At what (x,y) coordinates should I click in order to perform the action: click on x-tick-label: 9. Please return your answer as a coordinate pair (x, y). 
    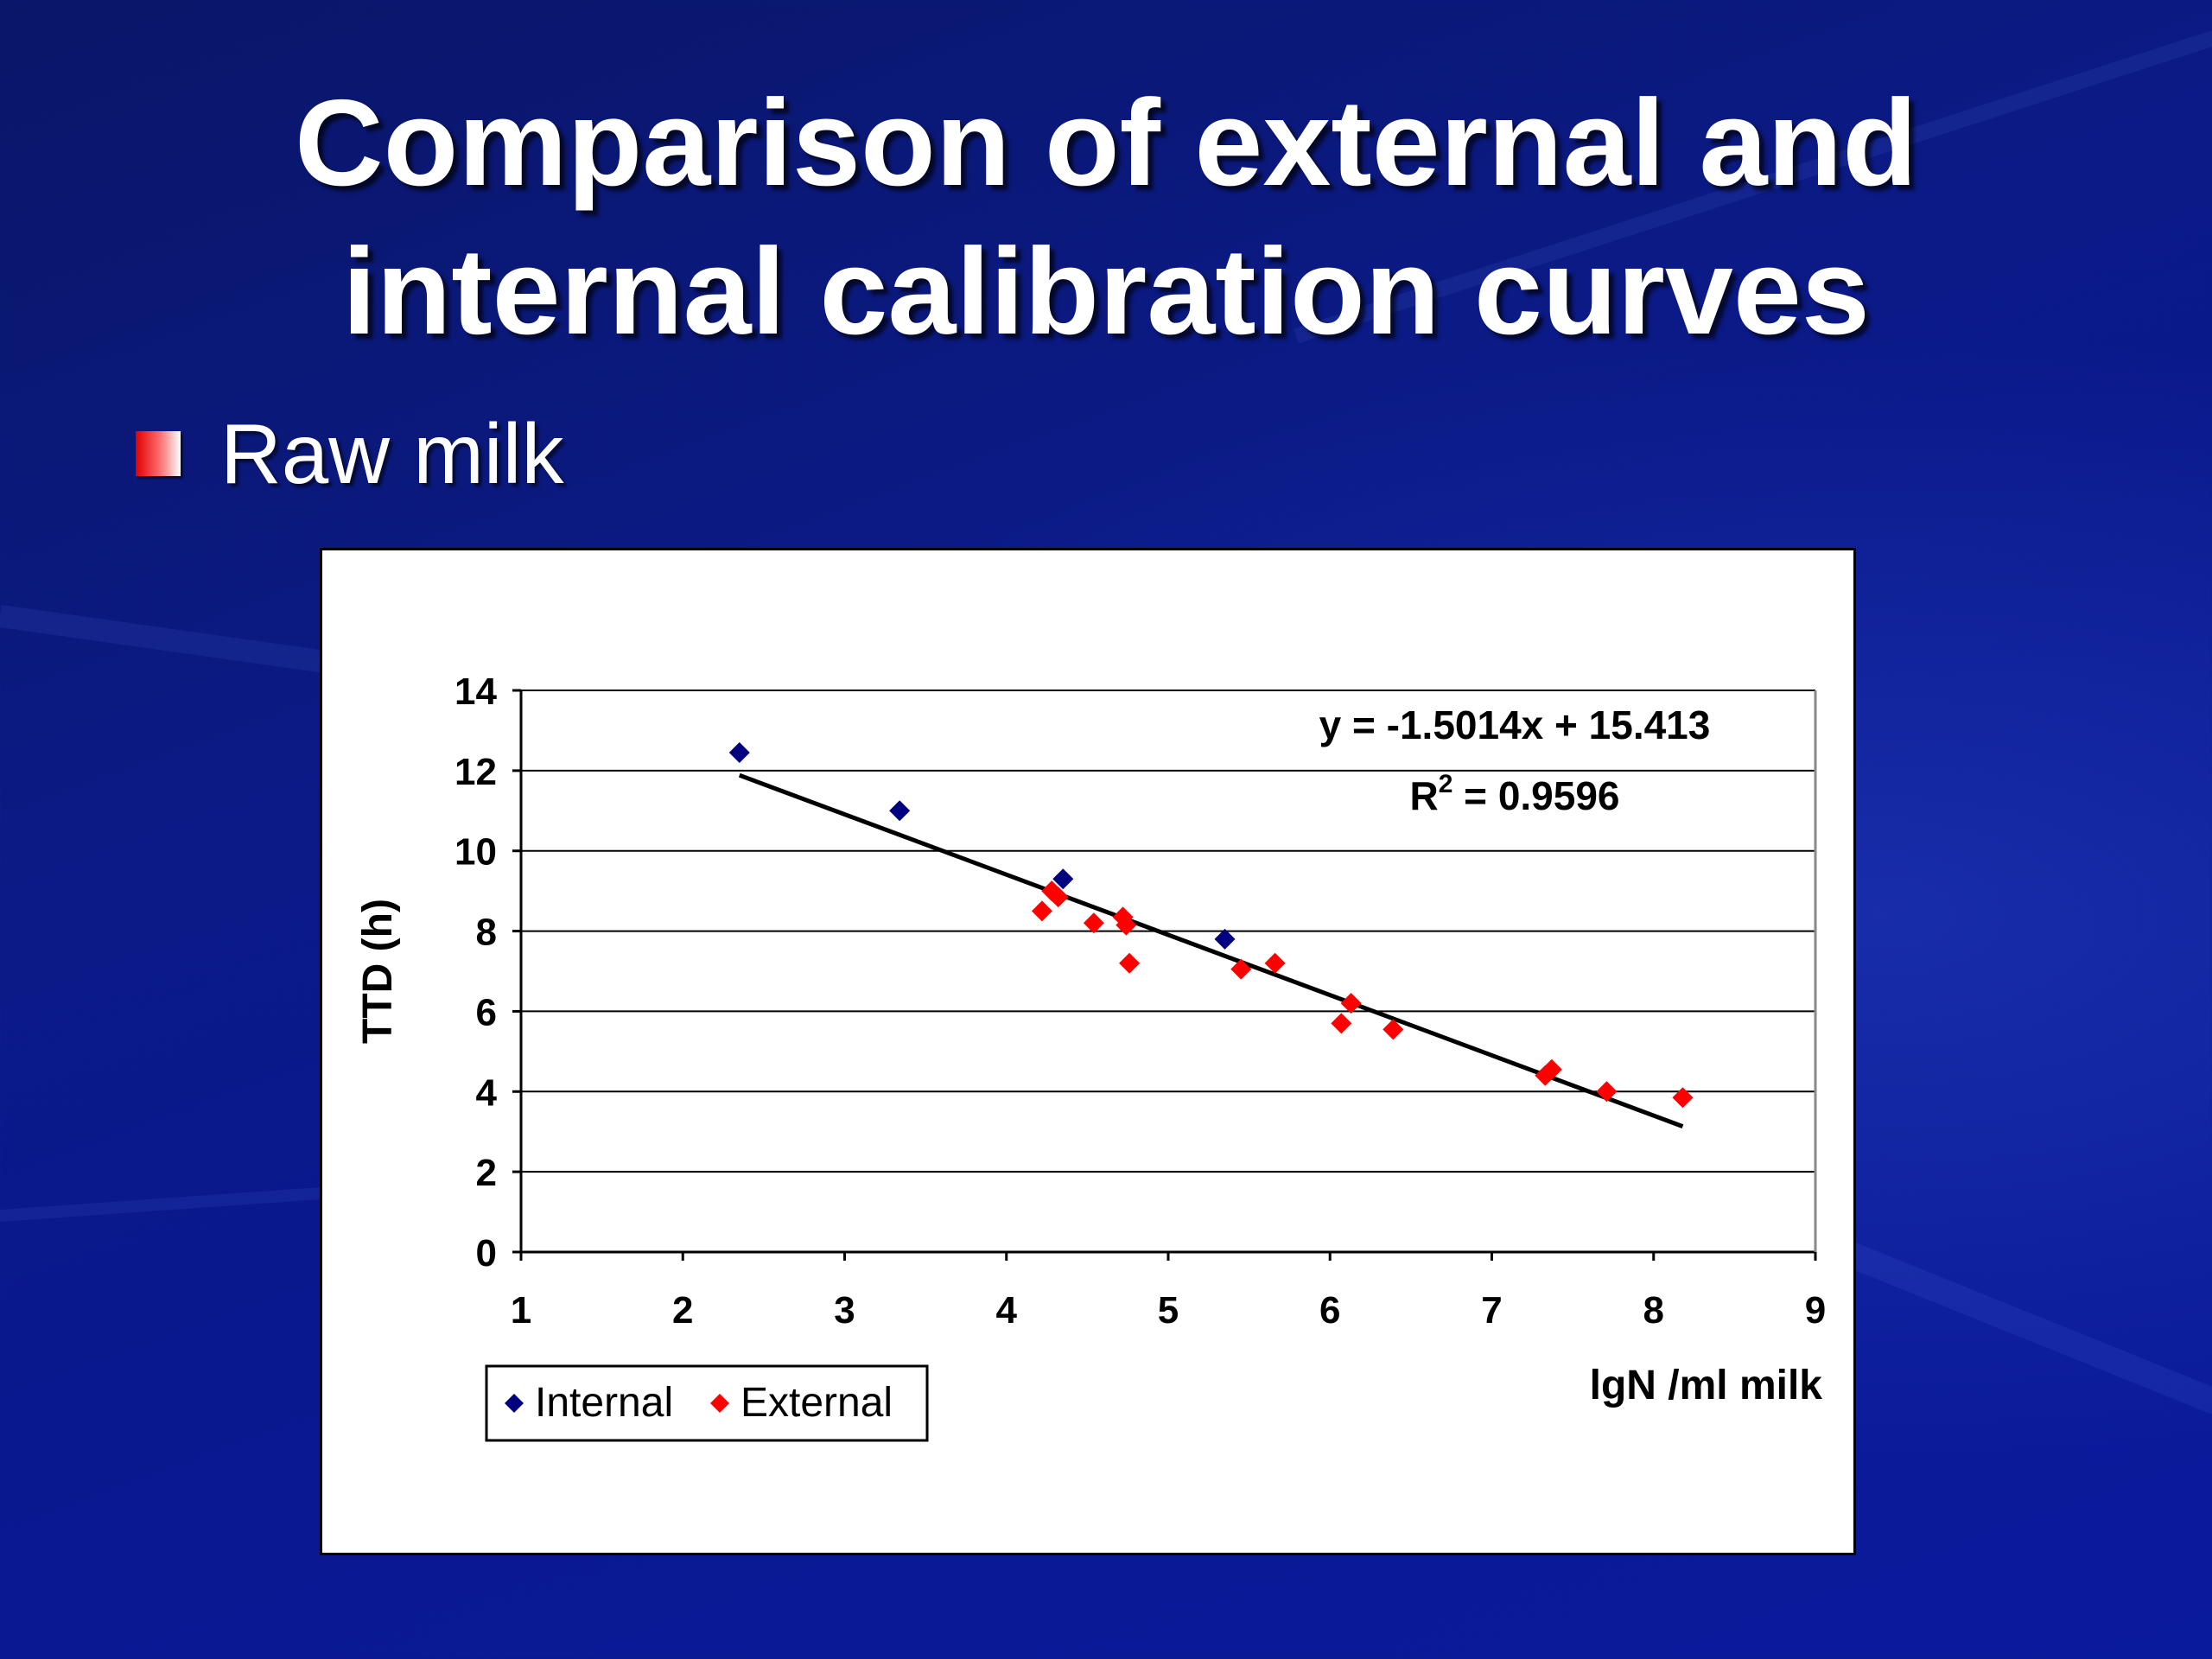
    Looking at the image, I should click on (1815, 1310).